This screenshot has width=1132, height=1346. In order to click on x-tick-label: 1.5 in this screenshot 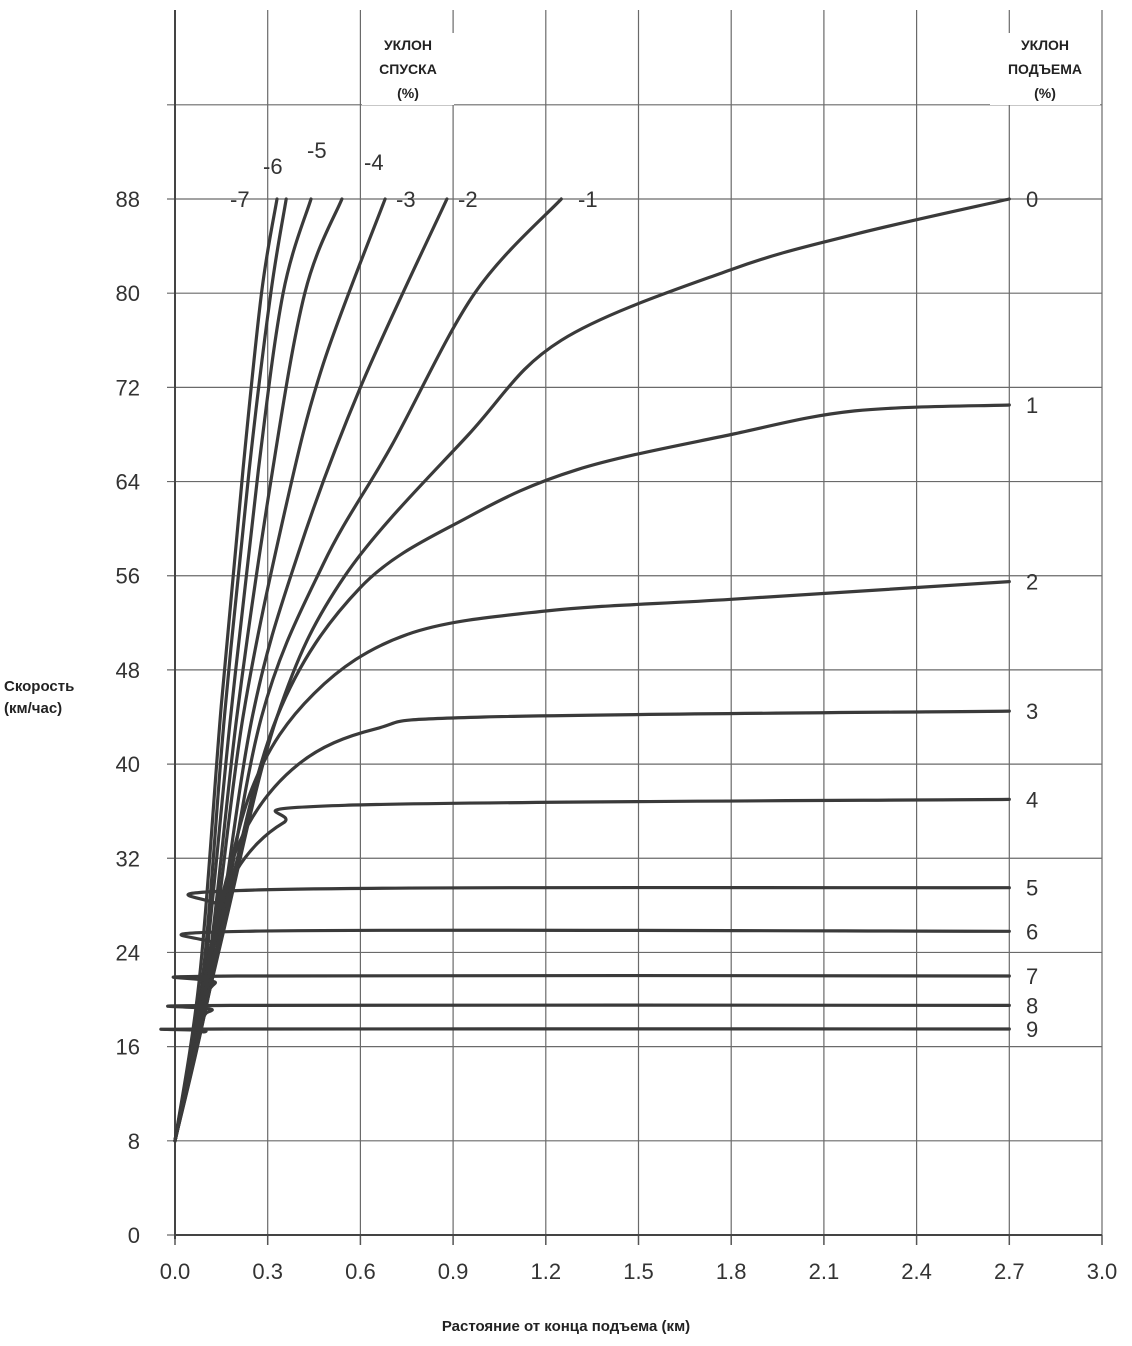, I will do `click(638, 1271)`.